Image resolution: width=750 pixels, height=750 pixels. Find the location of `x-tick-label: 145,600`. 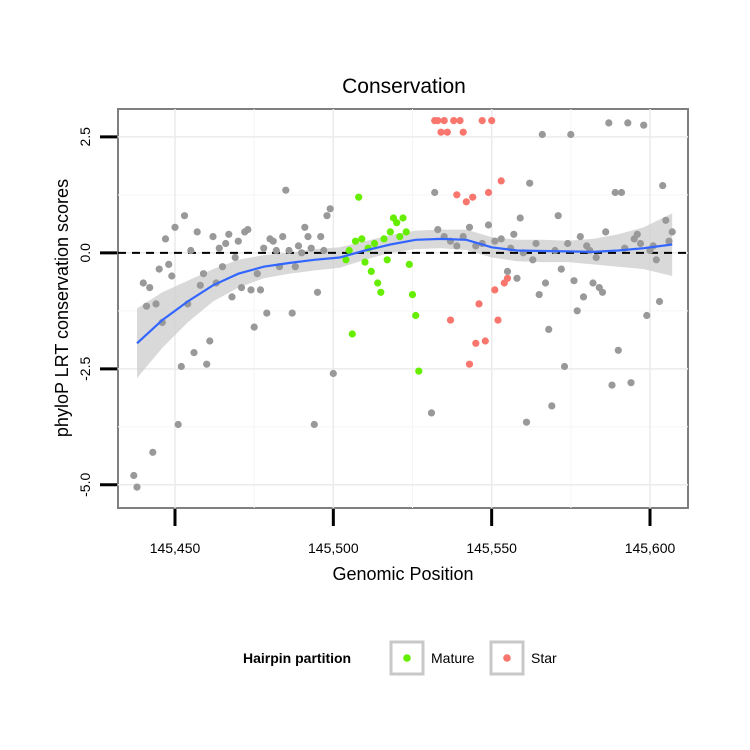

x-tick-label: 145,600 is located at coordinates (650, 548).